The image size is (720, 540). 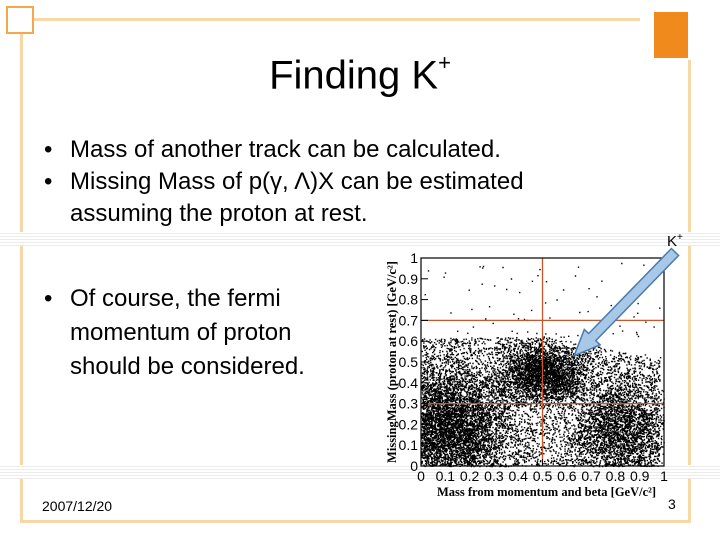 I want to click on annotation-label-sup: +, so click(x=680, y=237).